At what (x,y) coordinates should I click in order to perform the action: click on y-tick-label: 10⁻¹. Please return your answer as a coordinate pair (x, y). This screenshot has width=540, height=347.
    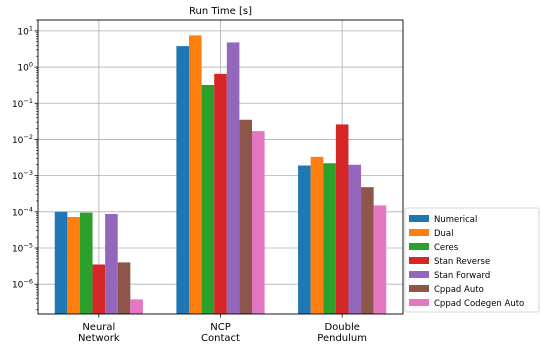
    Looking at the image, I should click on (22, 103).